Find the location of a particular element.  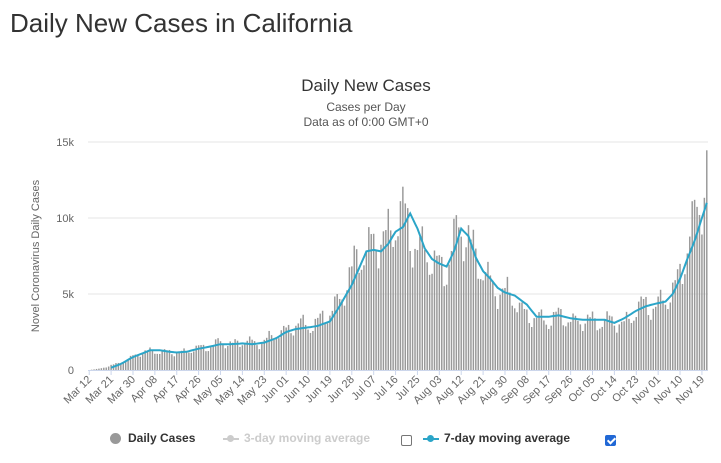

seven-day-average-marker-icon is located at coordinates (431, 438).